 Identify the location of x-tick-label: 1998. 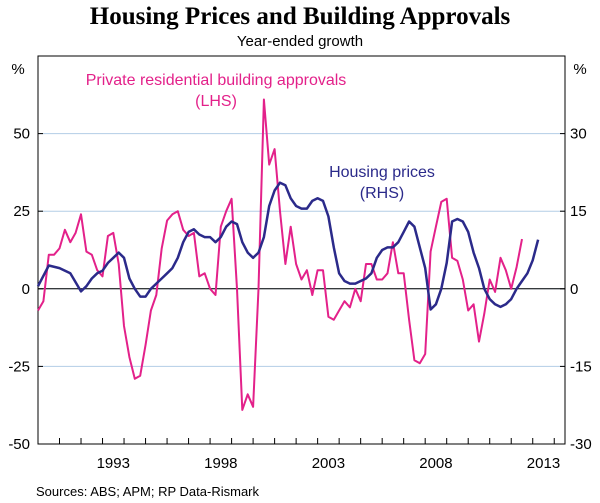
(220, 463).